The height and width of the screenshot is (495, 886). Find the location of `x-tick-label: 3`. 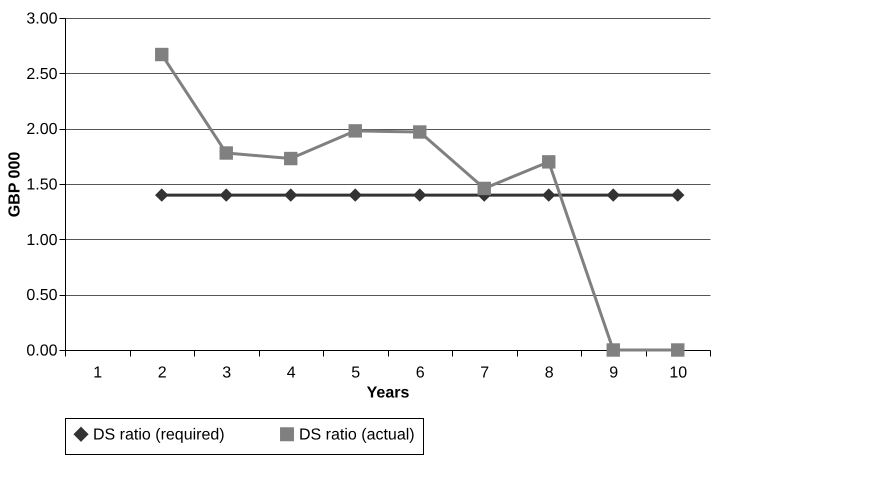

x-tick-label: 3 is located at coordinates (227, 373).